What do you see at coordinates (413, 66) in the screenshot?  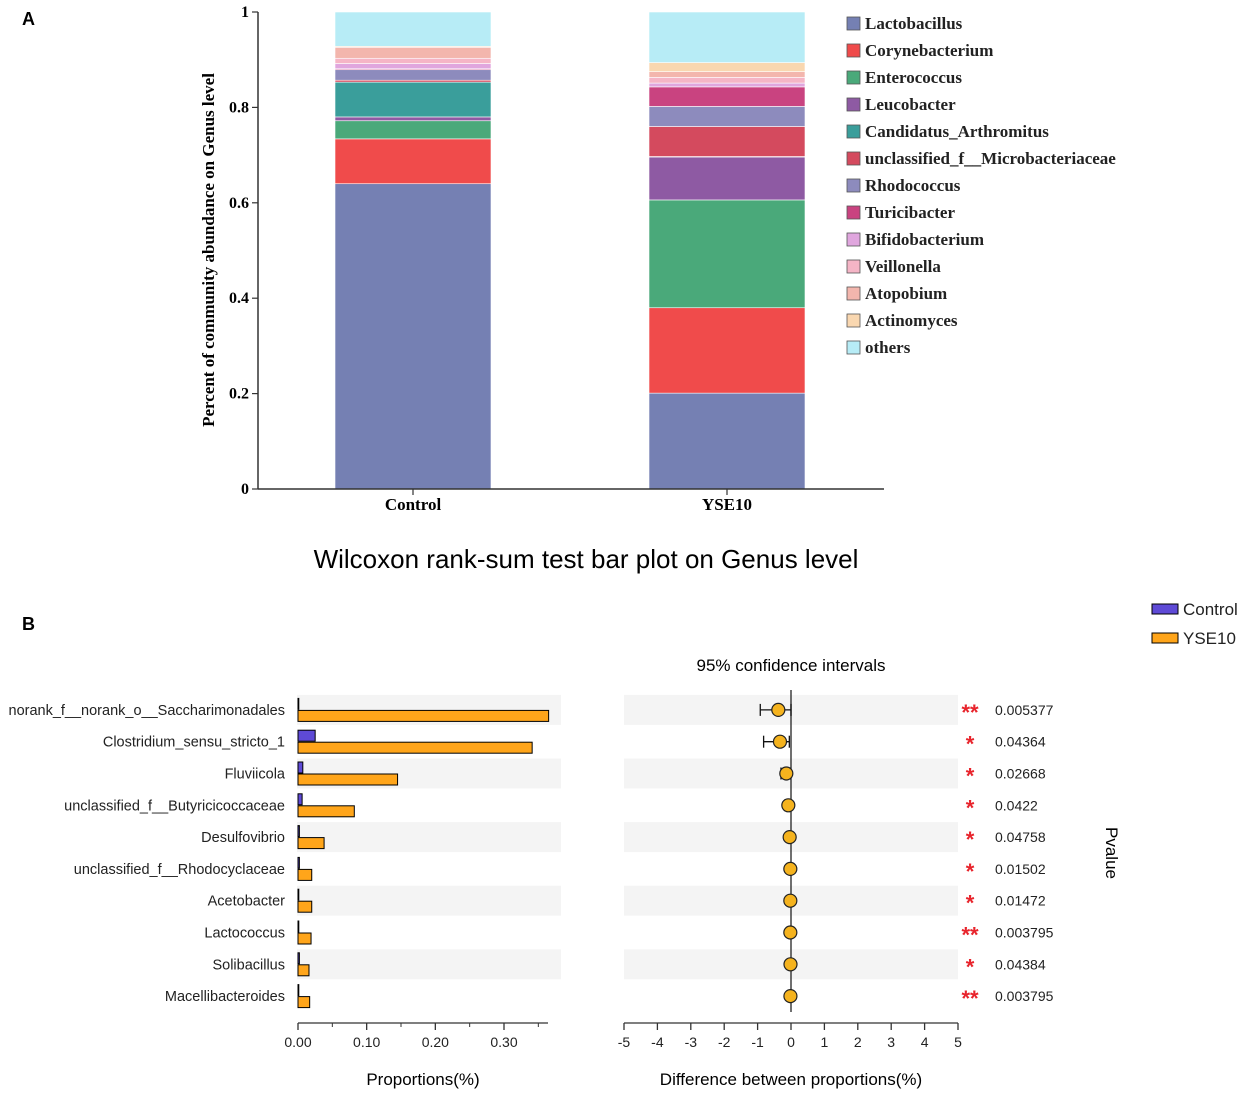 I see `bar-control-bifidobacterium` at bounding box center [413, 66].